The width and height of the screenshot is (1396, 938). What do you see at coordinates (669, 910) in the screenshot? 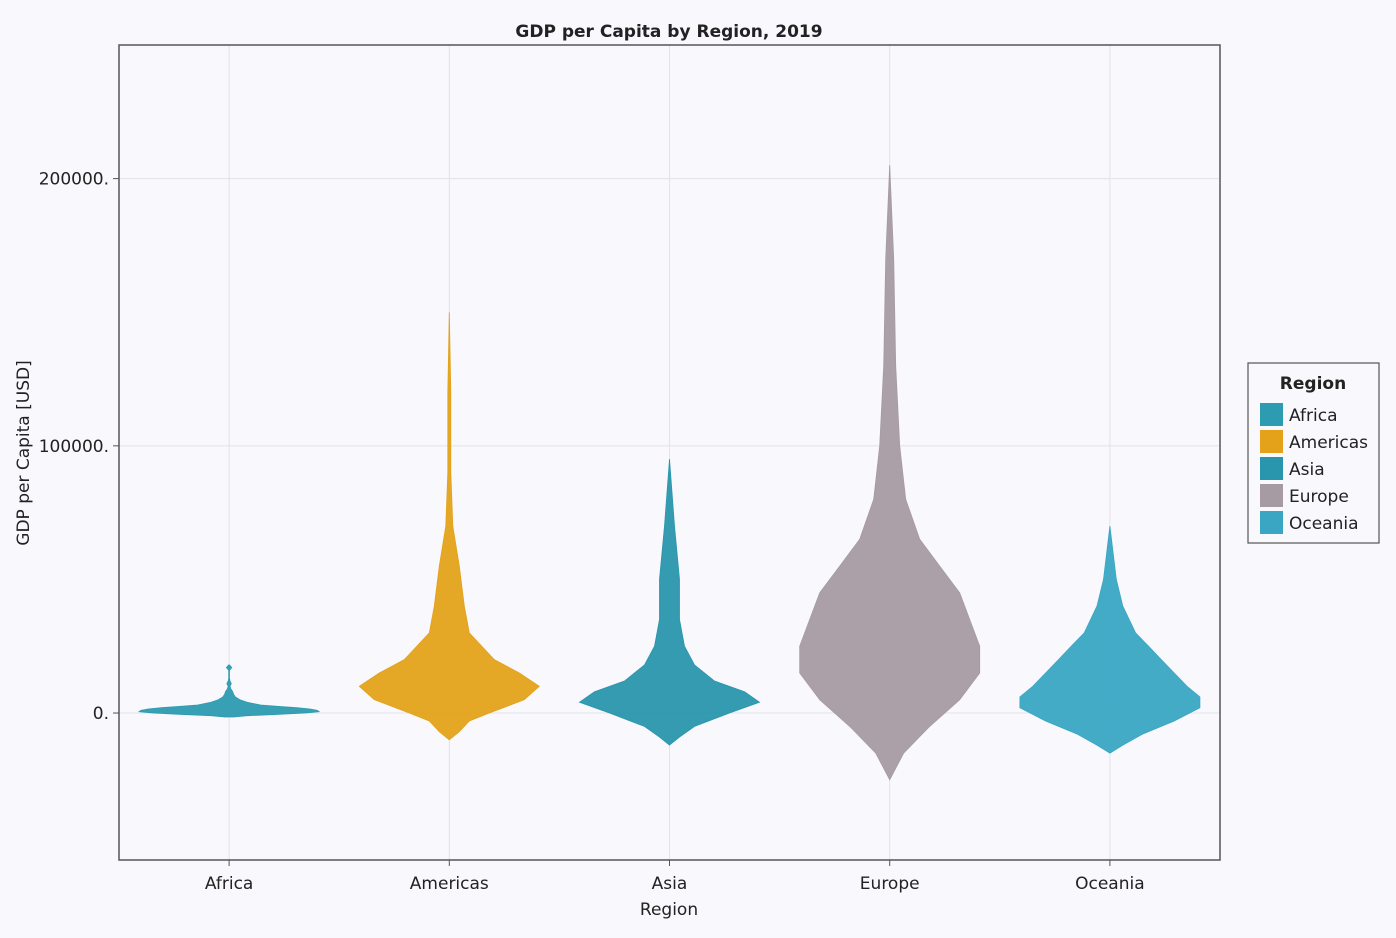
I see `x-axis-label: Region` at bounding box center [669, 910].